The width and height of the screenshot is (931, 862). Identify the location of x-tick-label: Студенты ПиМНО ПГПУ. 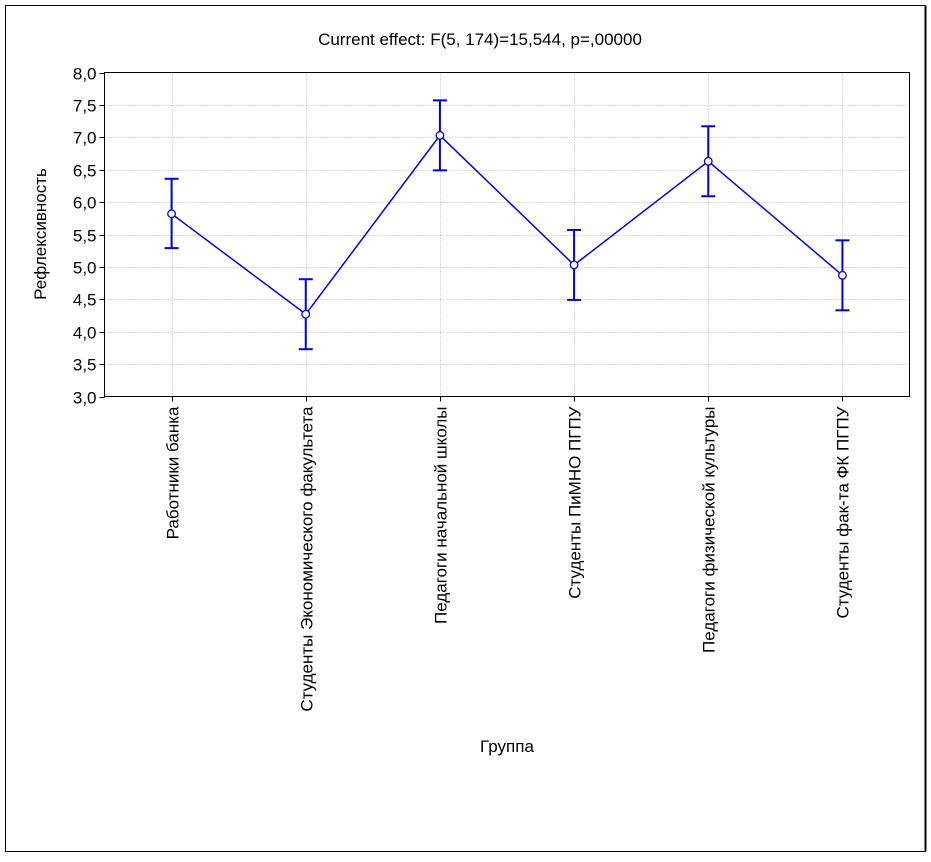
(575, 502).